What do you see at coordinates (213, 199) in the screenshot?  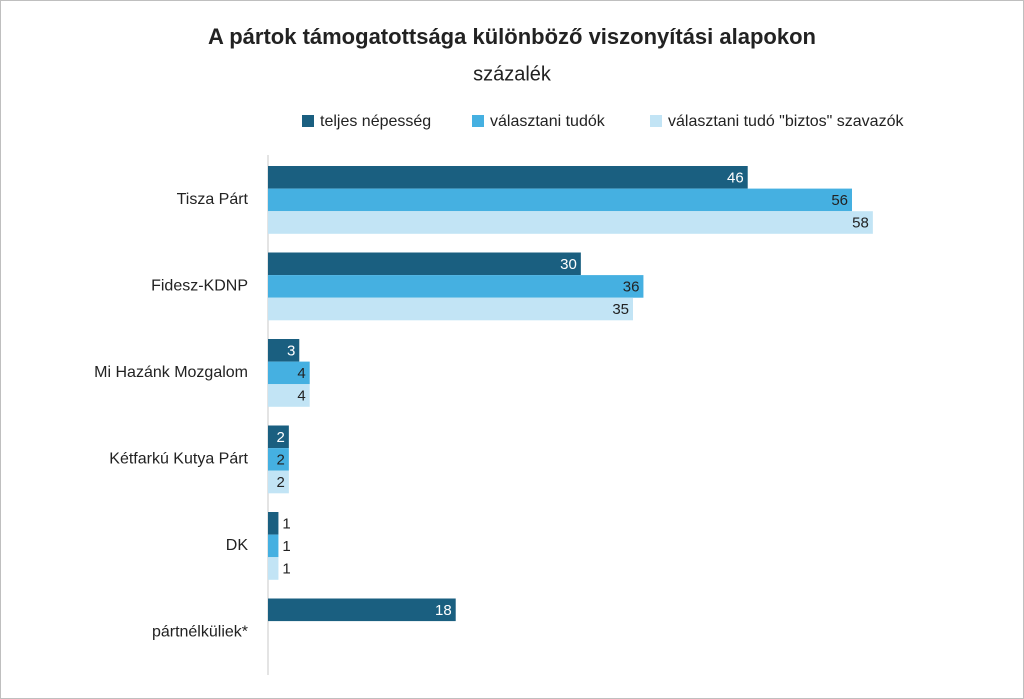 I see `y-tick-label: Tisza Párt` at bounding box center [213, 199].